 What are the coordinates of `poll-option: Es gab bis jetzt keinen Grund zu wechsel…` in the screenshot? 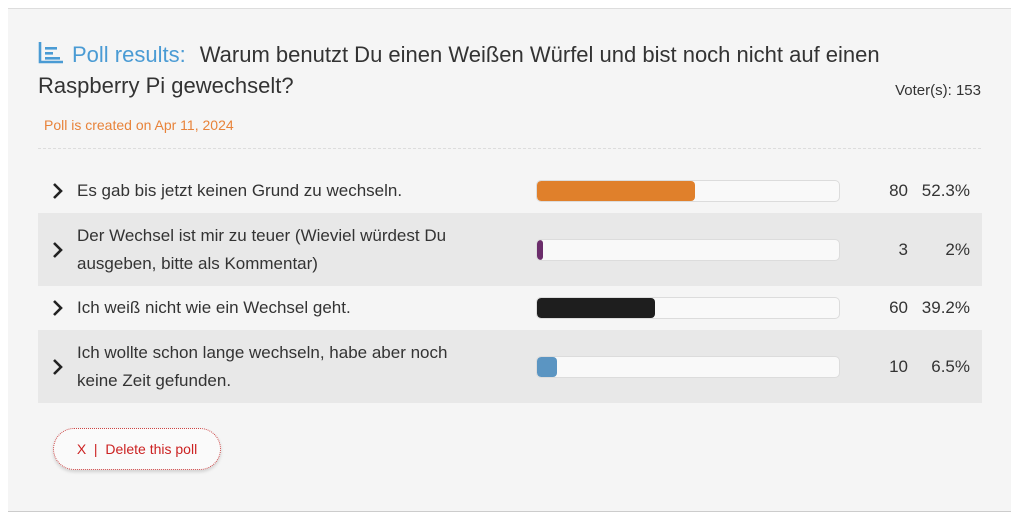 It's located at (510, 191).